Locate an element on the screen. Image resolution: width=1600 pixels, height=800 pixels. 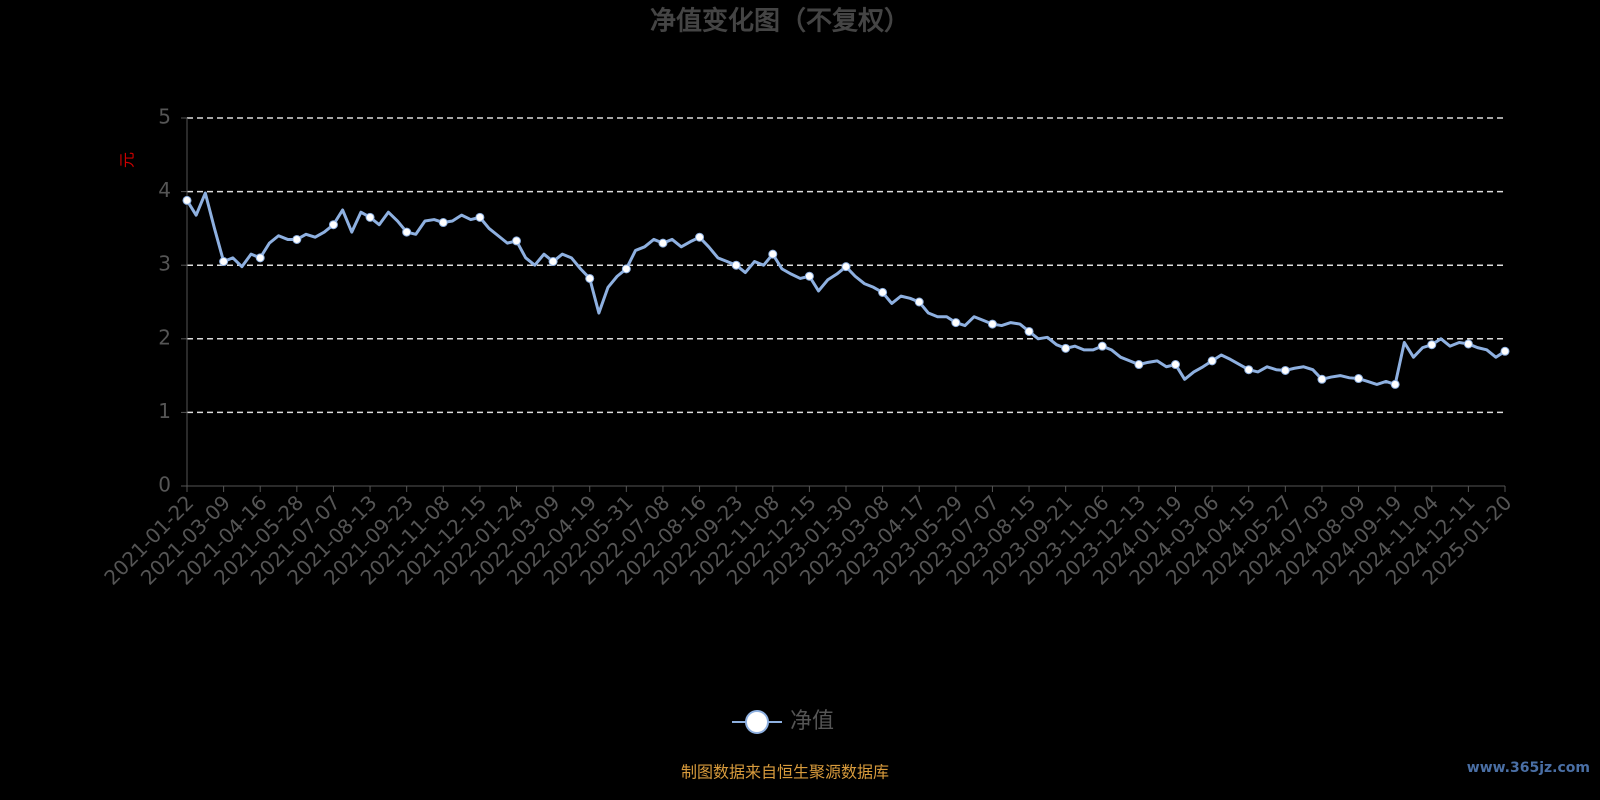
watermark: www.365jz.com is located at coordinates (1528, 768).